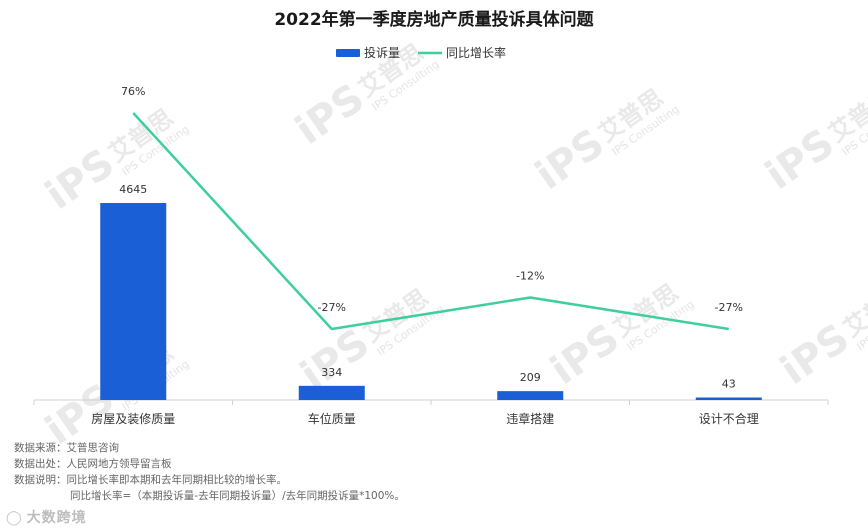 This screenshot has height=531, width=868. I want to click on footer-brand-text: 大数跨境, so click(56, 518).